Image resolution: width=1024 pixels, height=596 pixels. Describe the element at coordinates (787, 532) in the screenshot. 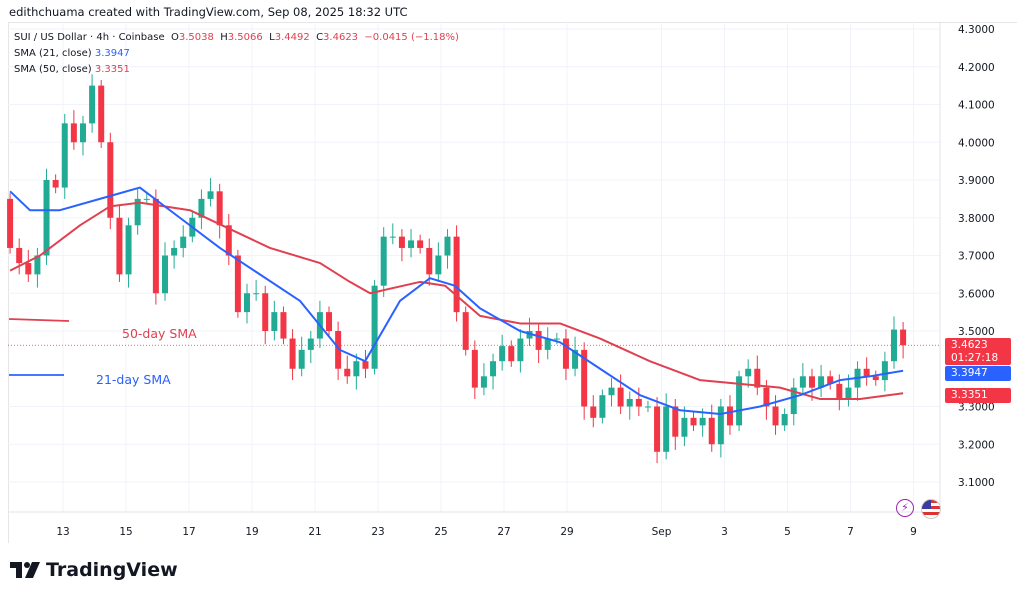

I see `x-tick-label: 5` at that location.